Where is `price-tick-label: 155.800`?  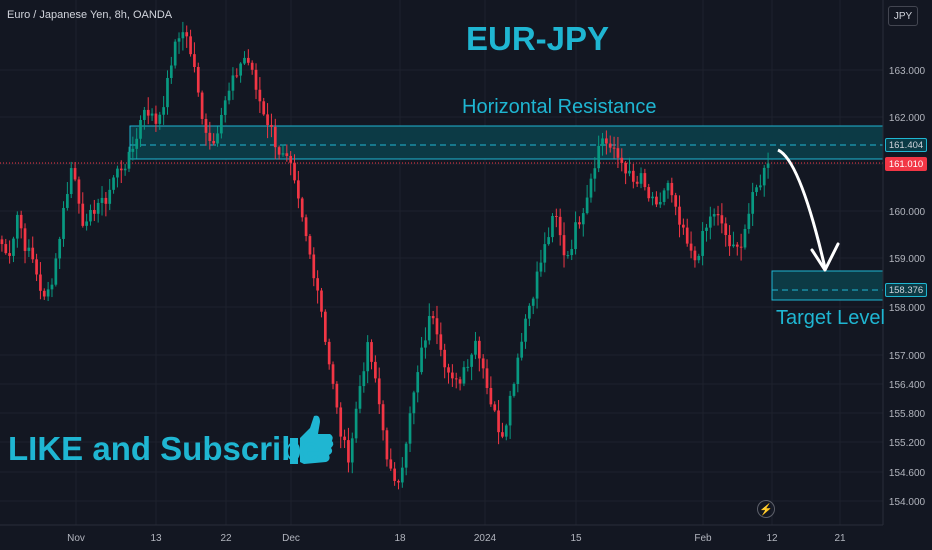 price-tick-label: 155.800 is located at coordinates (907, 414).